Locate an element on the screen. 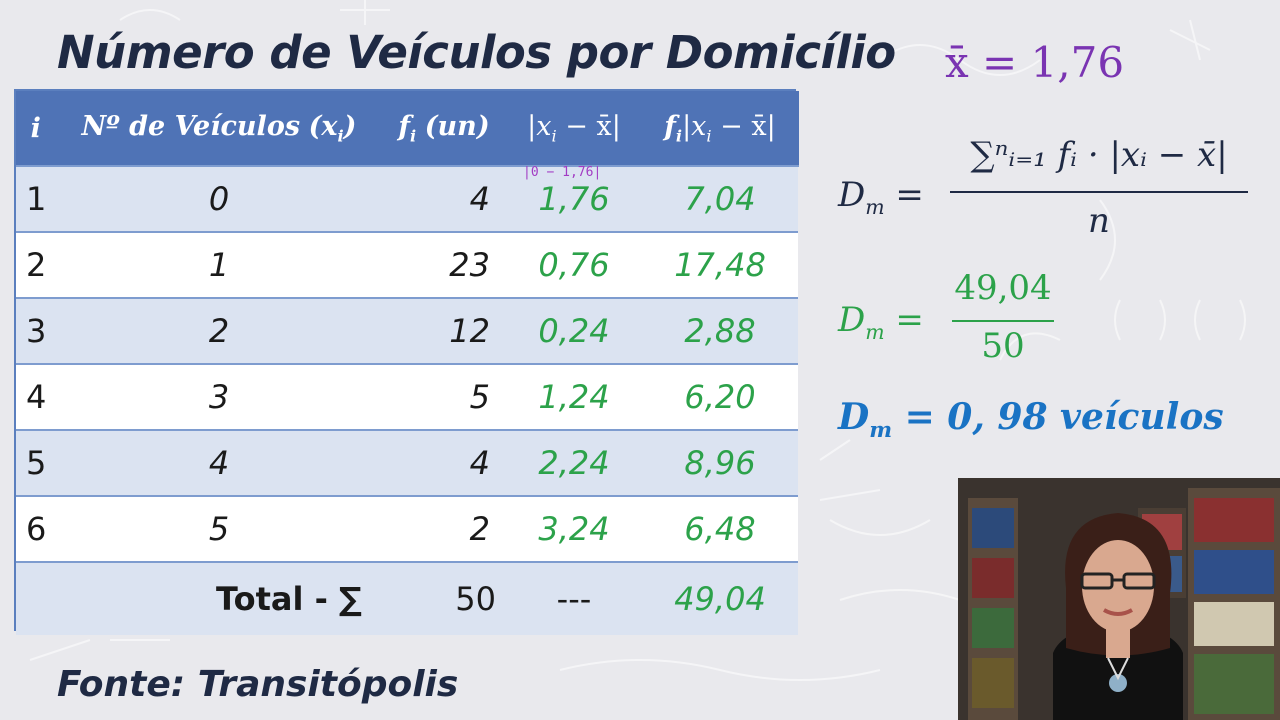  total-abs-dev: --- is located at coordinates (574, 598).